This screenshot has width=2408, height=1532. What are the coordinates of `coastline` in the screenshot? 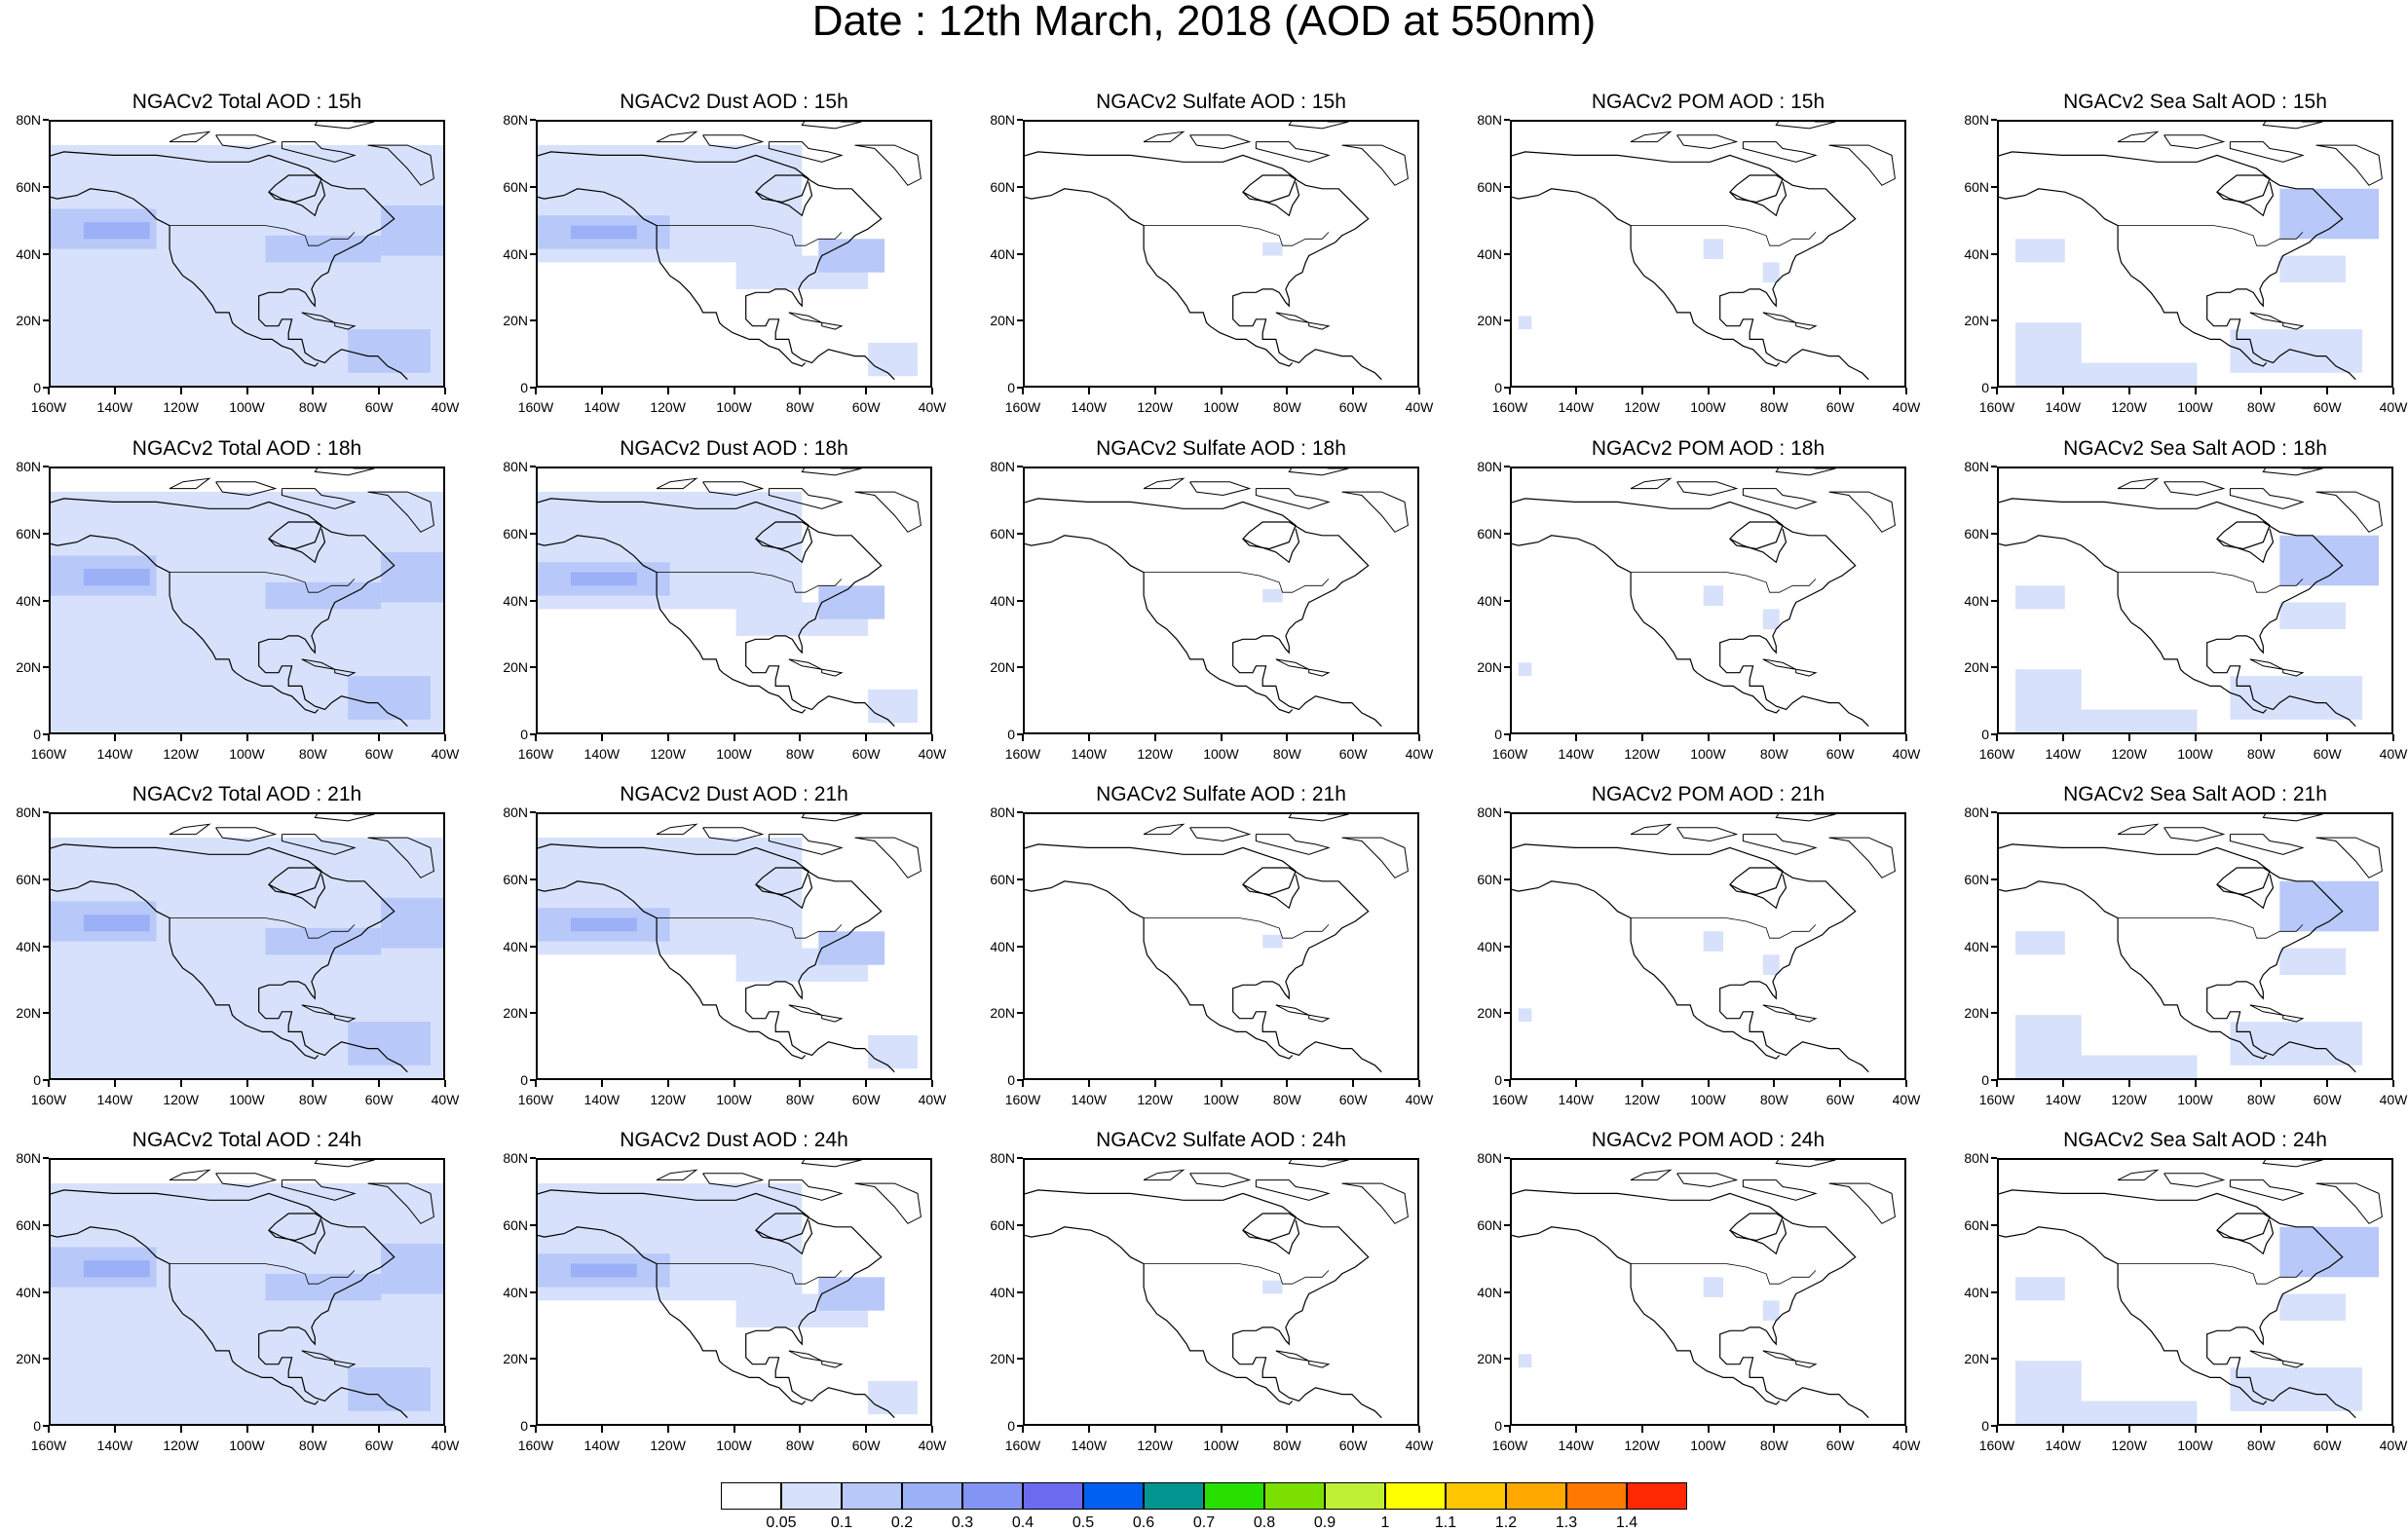 It's located at (1690, 958).